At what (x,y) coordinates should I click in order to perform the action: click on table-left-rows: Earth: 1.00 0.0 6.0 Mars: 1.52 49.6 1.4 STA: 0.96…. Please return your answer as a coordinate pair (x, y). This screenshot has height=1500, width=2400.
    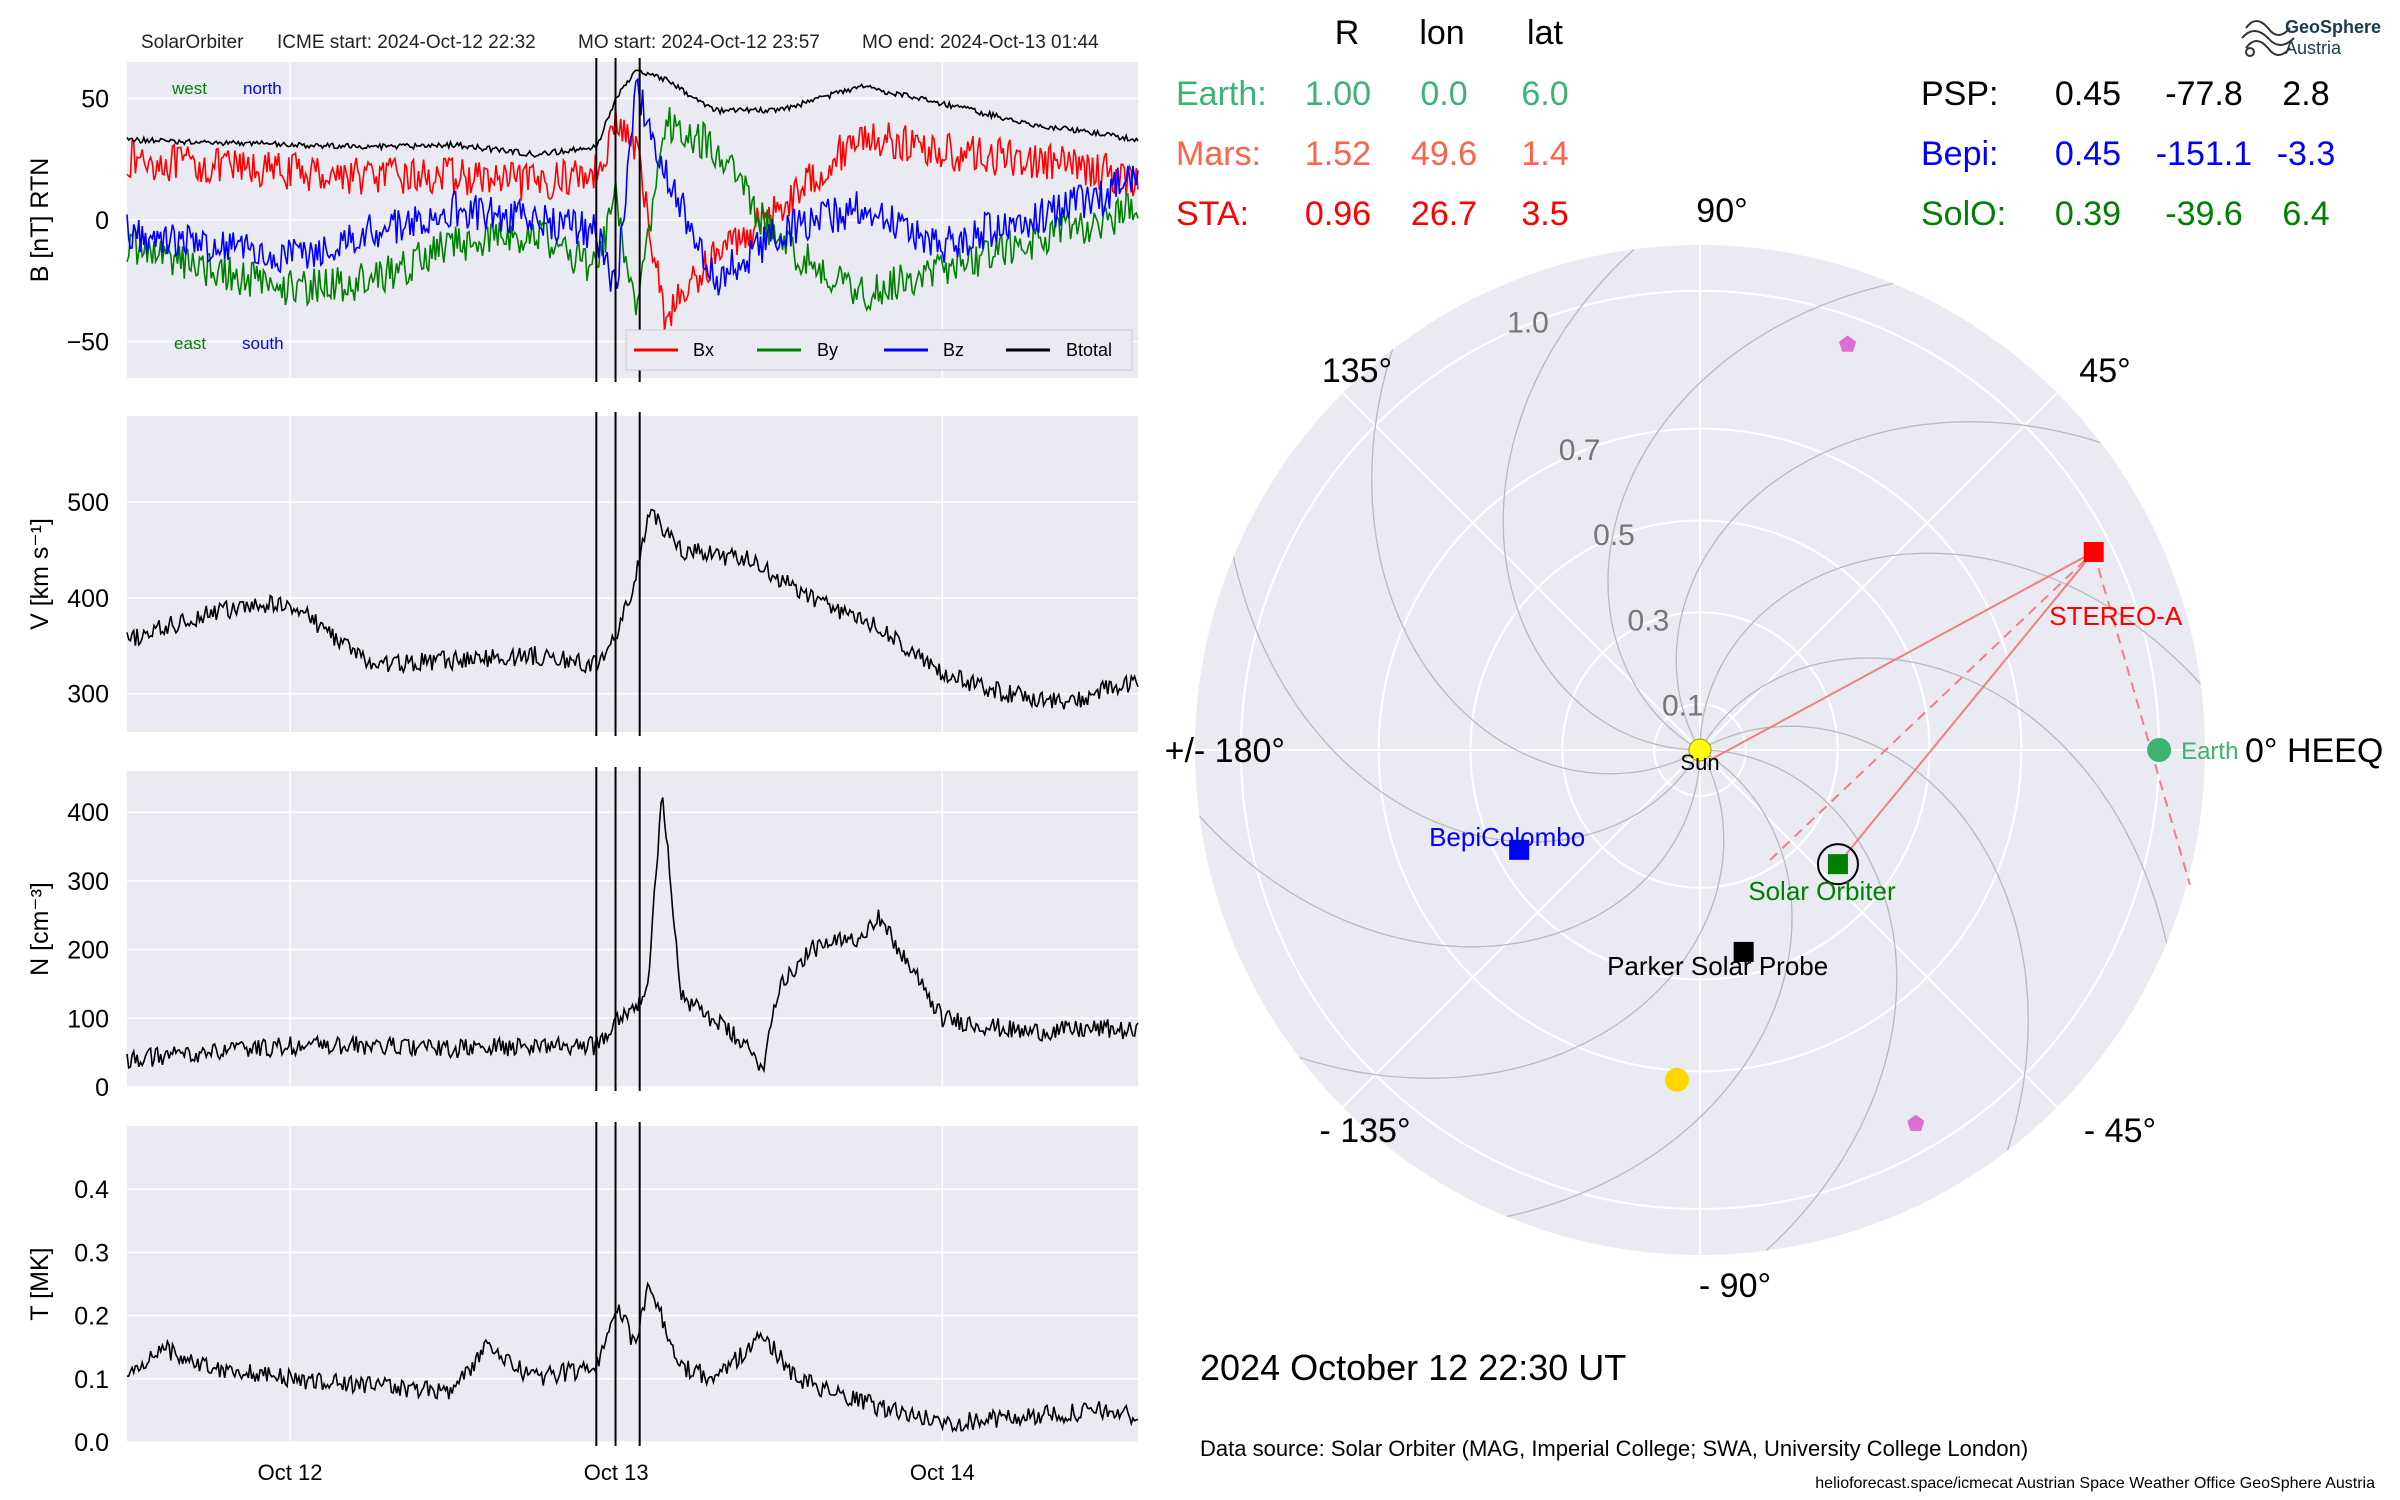
    Looking at the image, I should click on (1372, 154).